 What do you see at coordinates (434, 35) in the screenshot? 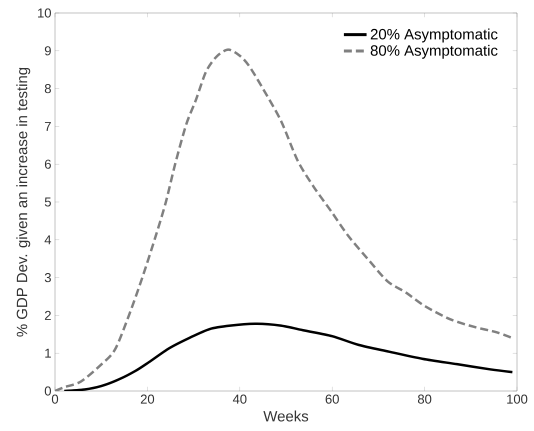
I see `legend-label: 20% Asymptomatic` at bounding box center [434, 35].